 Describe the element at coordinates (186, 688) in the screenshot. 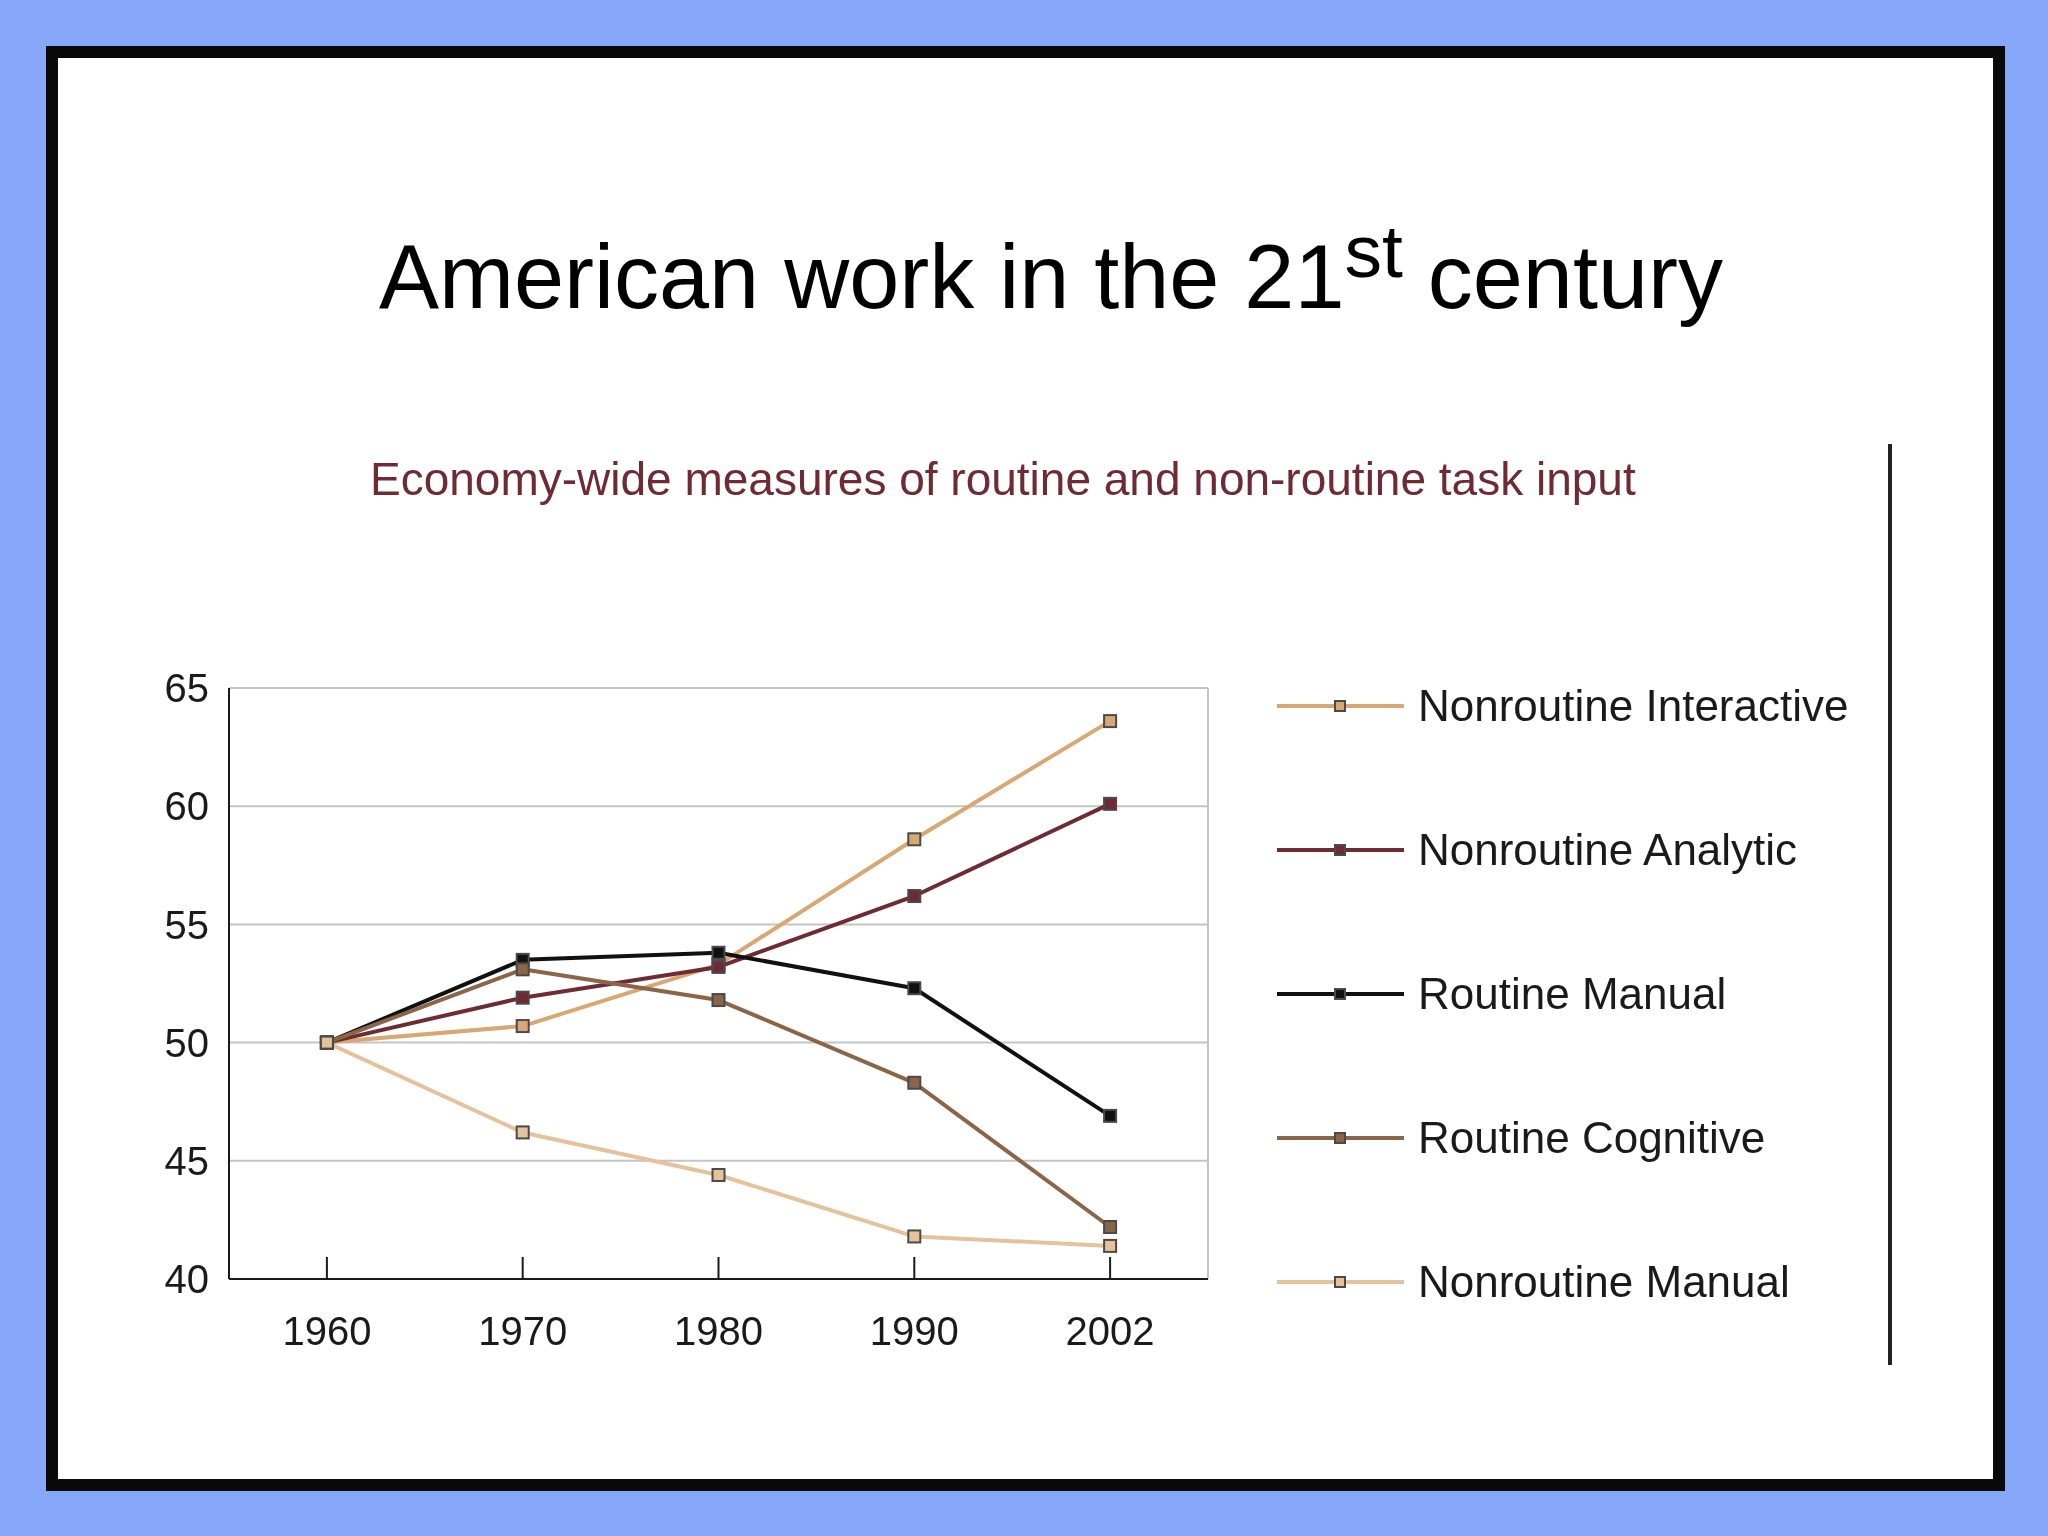

I see `y-tick-label: 65` at that location.